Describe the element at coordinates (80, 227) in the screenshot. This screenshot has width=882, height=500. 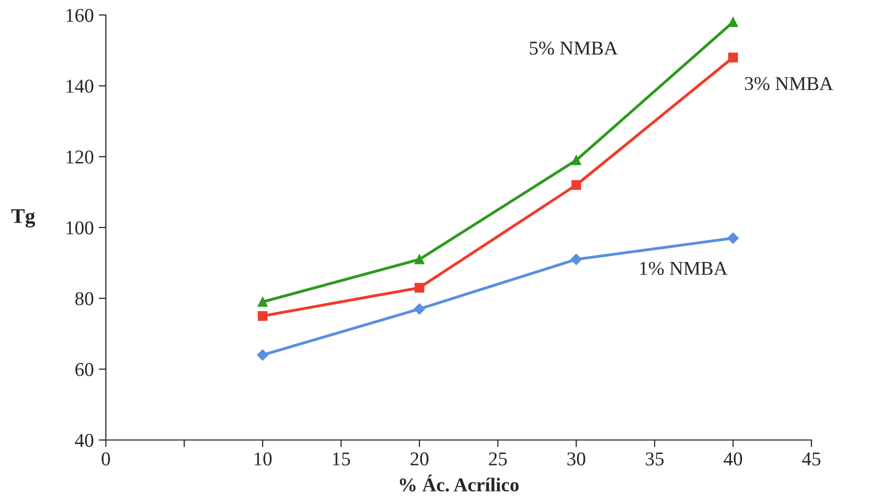
I see `y-tick-label: 100` at that location.